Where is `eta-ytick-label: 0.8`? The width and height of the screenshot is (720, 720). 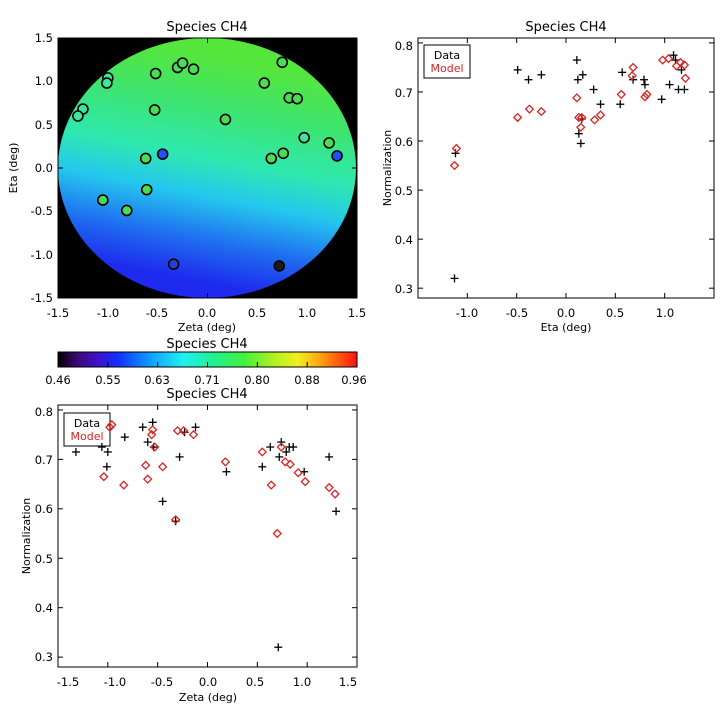 eta-ytick-label: 0.8 is located at coordinates (404, 46).